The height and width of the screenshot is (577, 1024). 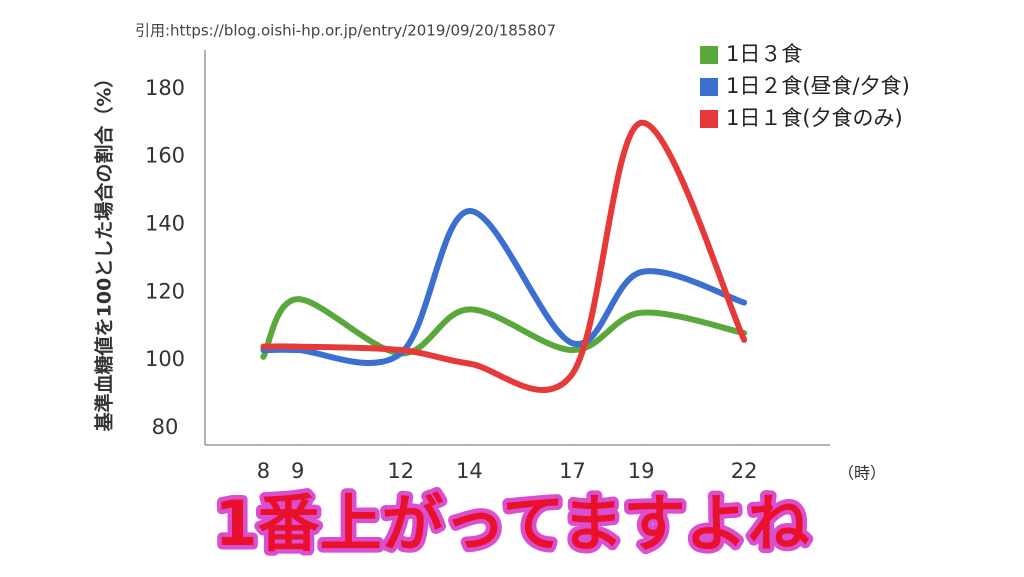 What do you see at coordinates (400, 471) in the screenshot?
I see `x-tick-label: 12` at bounding box center [400, 471].